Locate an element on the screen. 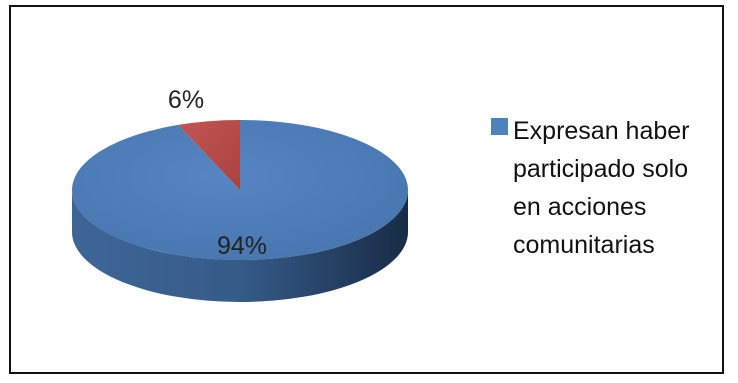  legend-swatch is located at coordinates (499, 126).